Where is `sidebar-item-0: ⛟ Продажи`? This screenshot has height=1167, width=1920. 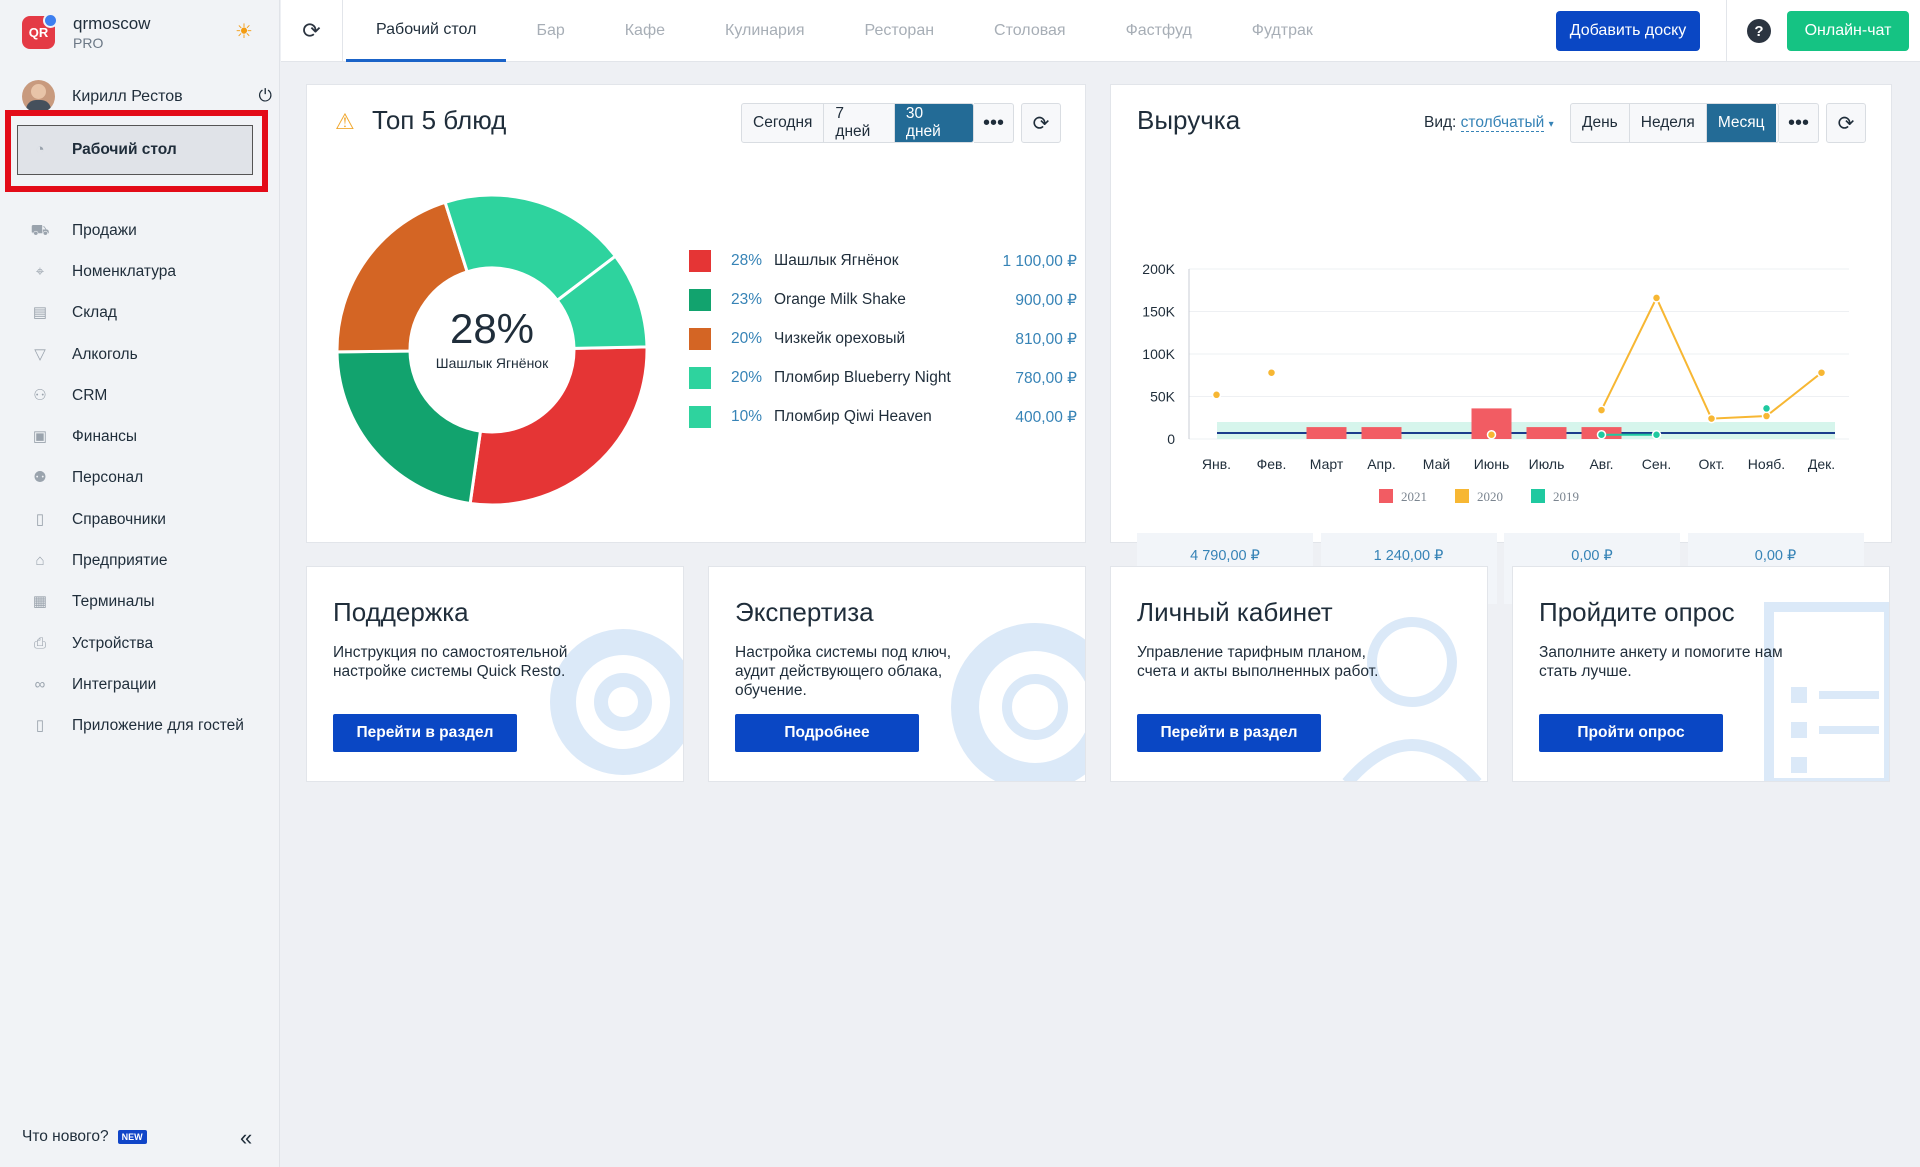 sidebar-item-0: ⛟ Продажи is located at coordinates (140, 230).